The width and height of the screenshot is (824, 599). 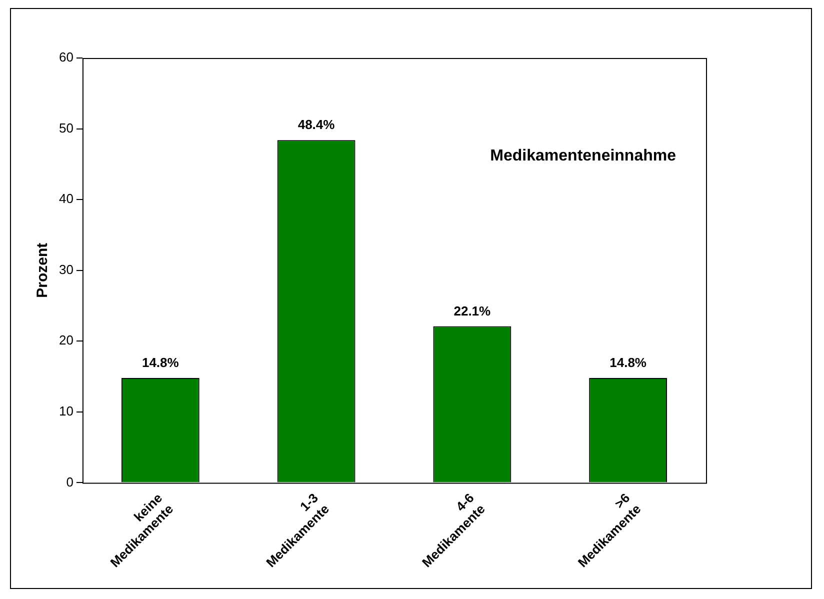 I want to click on y-tick-label: 50, so click(x=66, y=128).